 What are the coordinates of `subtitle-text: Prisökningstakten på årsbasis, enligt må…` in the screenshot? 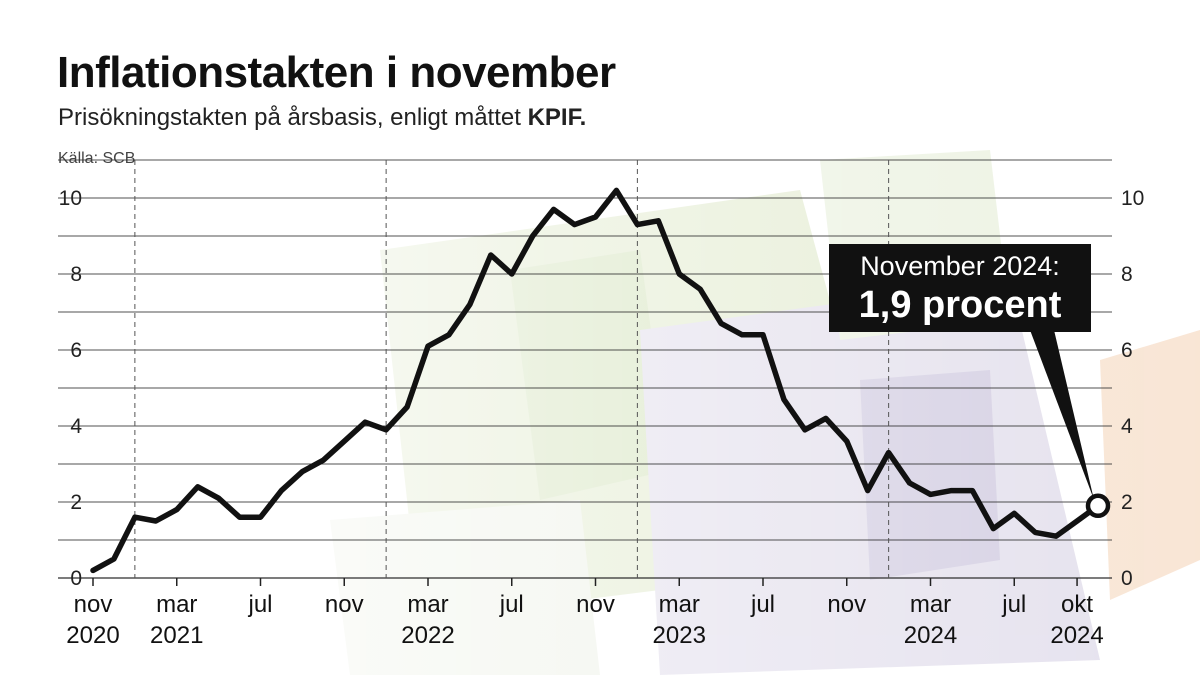 It's located at (289, 117).